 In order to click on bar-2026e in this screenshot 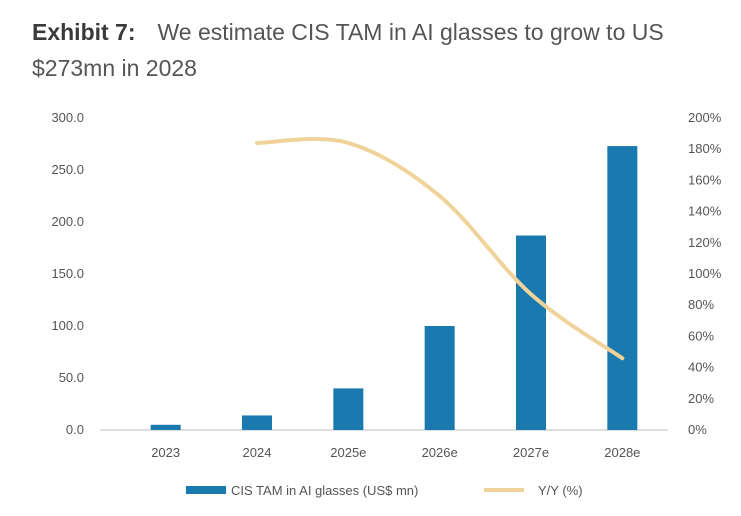, I will do `click(439, 378)`.